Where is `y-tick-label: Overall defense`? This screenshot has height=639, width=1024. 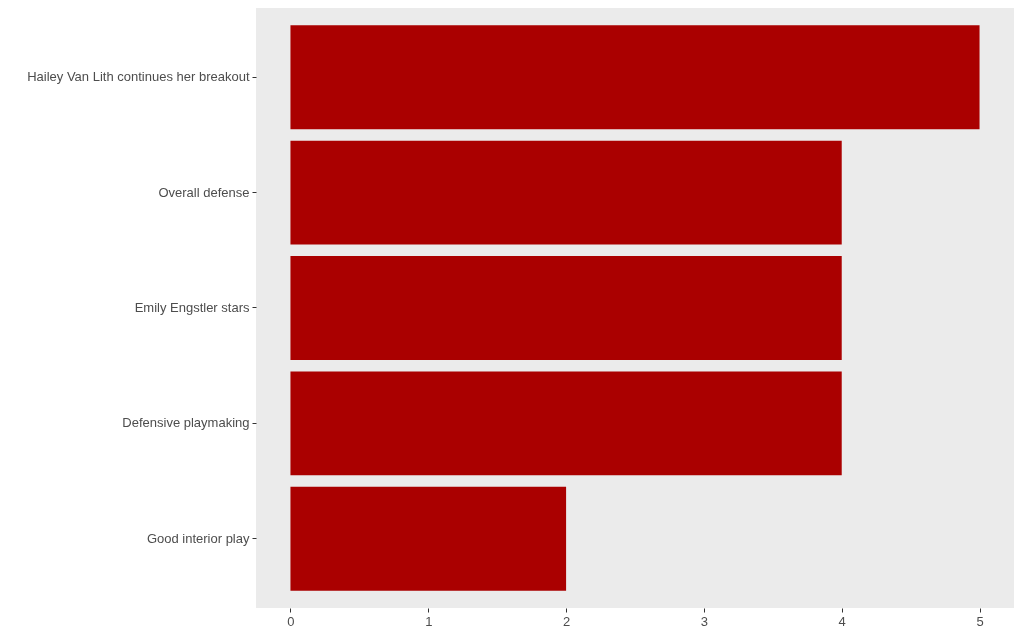
y-tick-label: Overall defense is located at coordinates (204, 192).